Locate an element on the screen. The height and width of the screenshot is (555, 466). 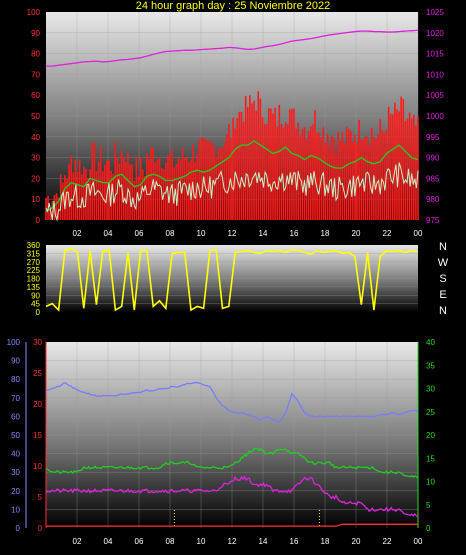
pressure-y-tick-label: 1025 is located at coordinates (435, 12).